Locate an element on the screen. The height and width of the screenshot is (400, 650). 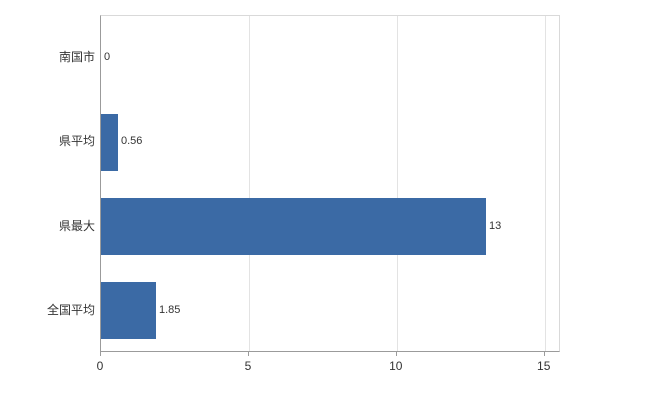
x-axis-tick-label: 0 is located at coordinates (100, 366).